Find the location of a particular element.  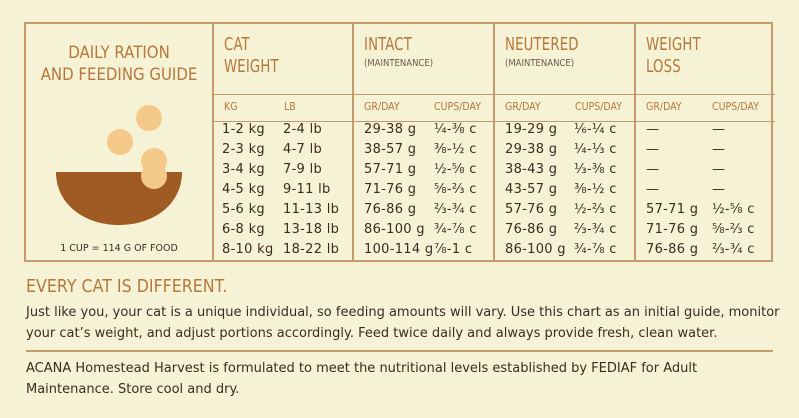

cell-neu-cups: ¾-⅞ c is located at coordinates (595, 249).